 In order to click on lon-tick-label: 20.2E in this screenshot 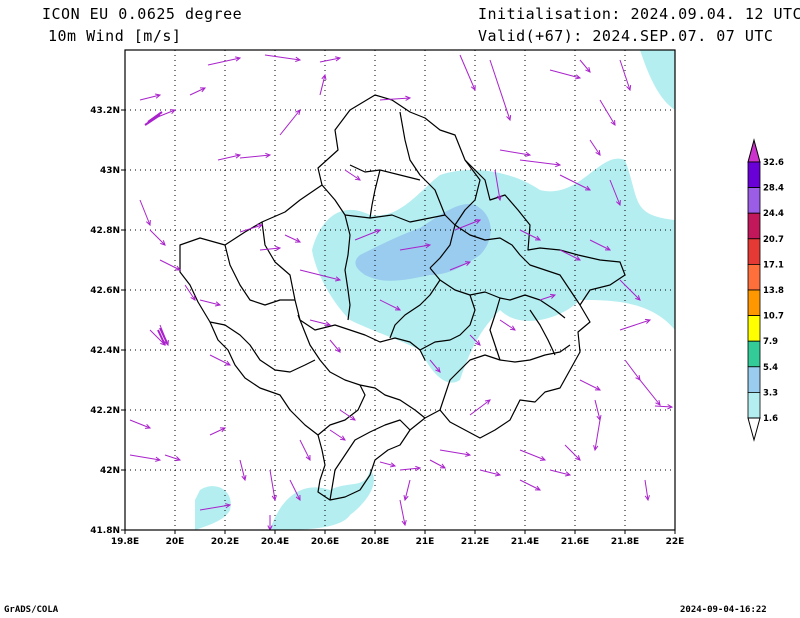, I will do `click(225, 542)`.